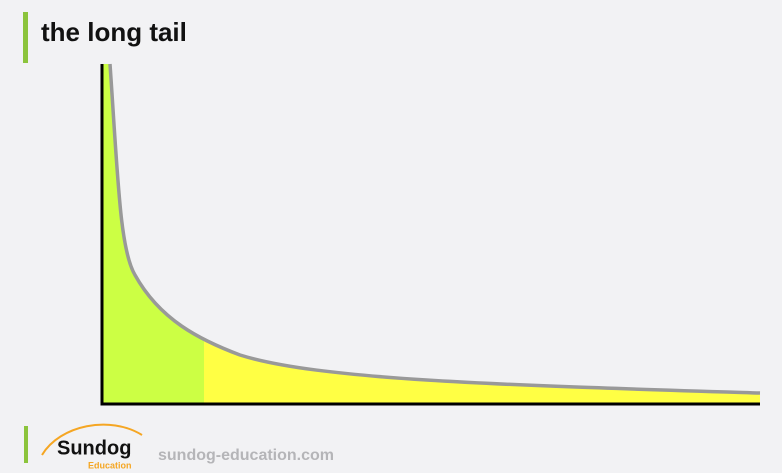 The height and width of the screenshot is (473, 782). What do you see at coordinates (246, 455) in the screenshot?
I see `footer-url: sundog-education.com` at bounding box center [246, 455].